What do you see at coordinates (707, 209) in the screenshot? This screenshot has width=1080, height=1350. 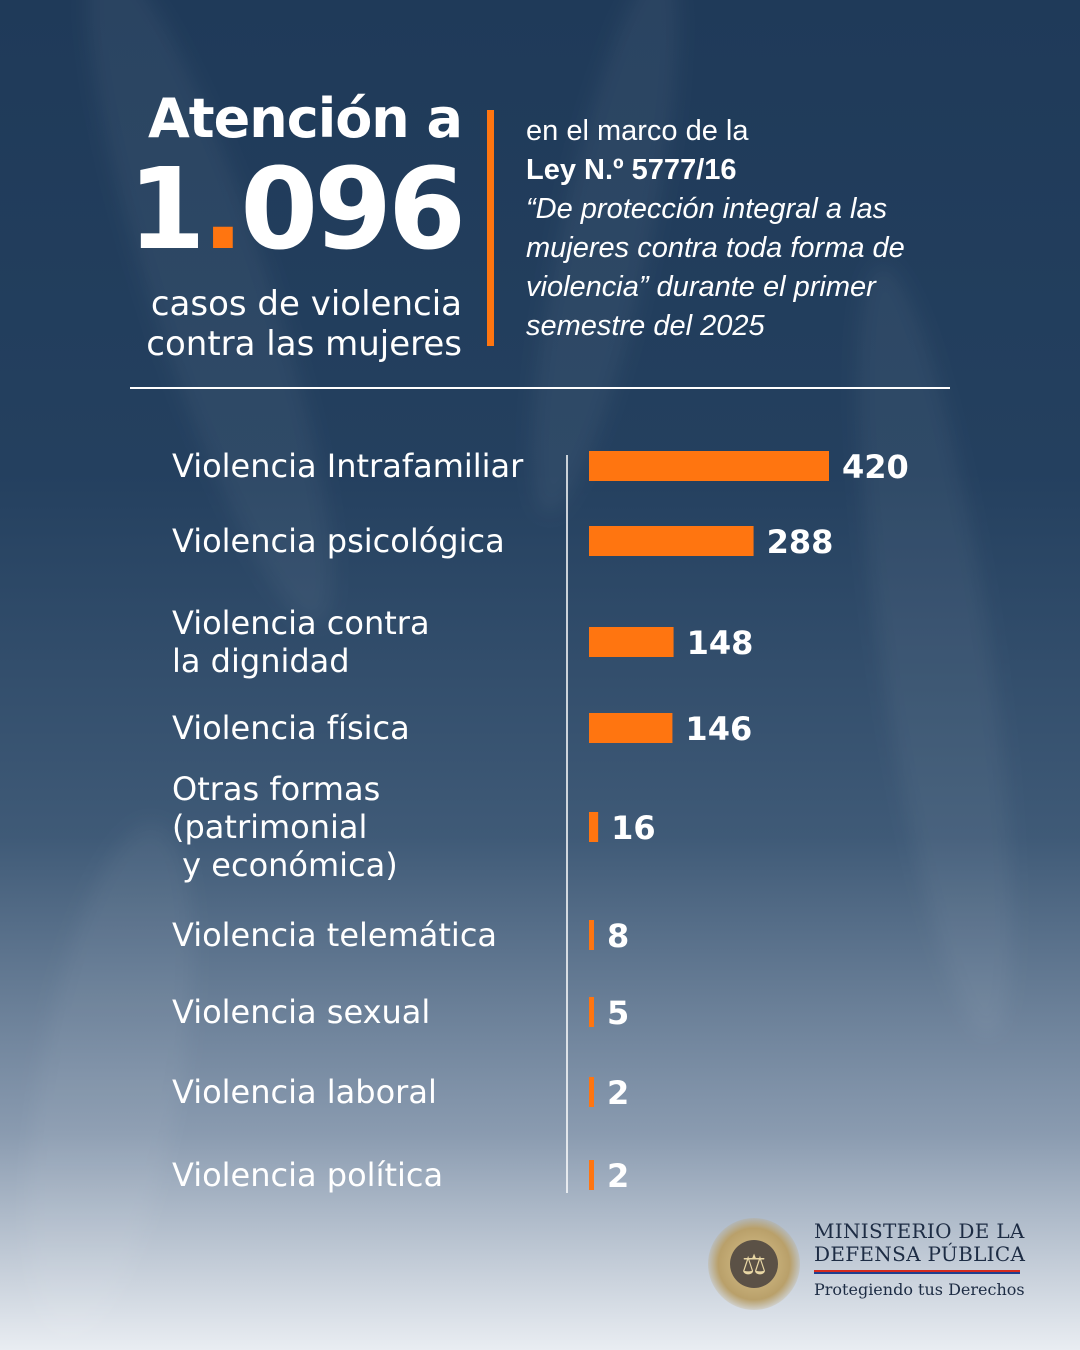 I see `law-quote-line: “De protección integral a las` at bounding box center [707, 209].